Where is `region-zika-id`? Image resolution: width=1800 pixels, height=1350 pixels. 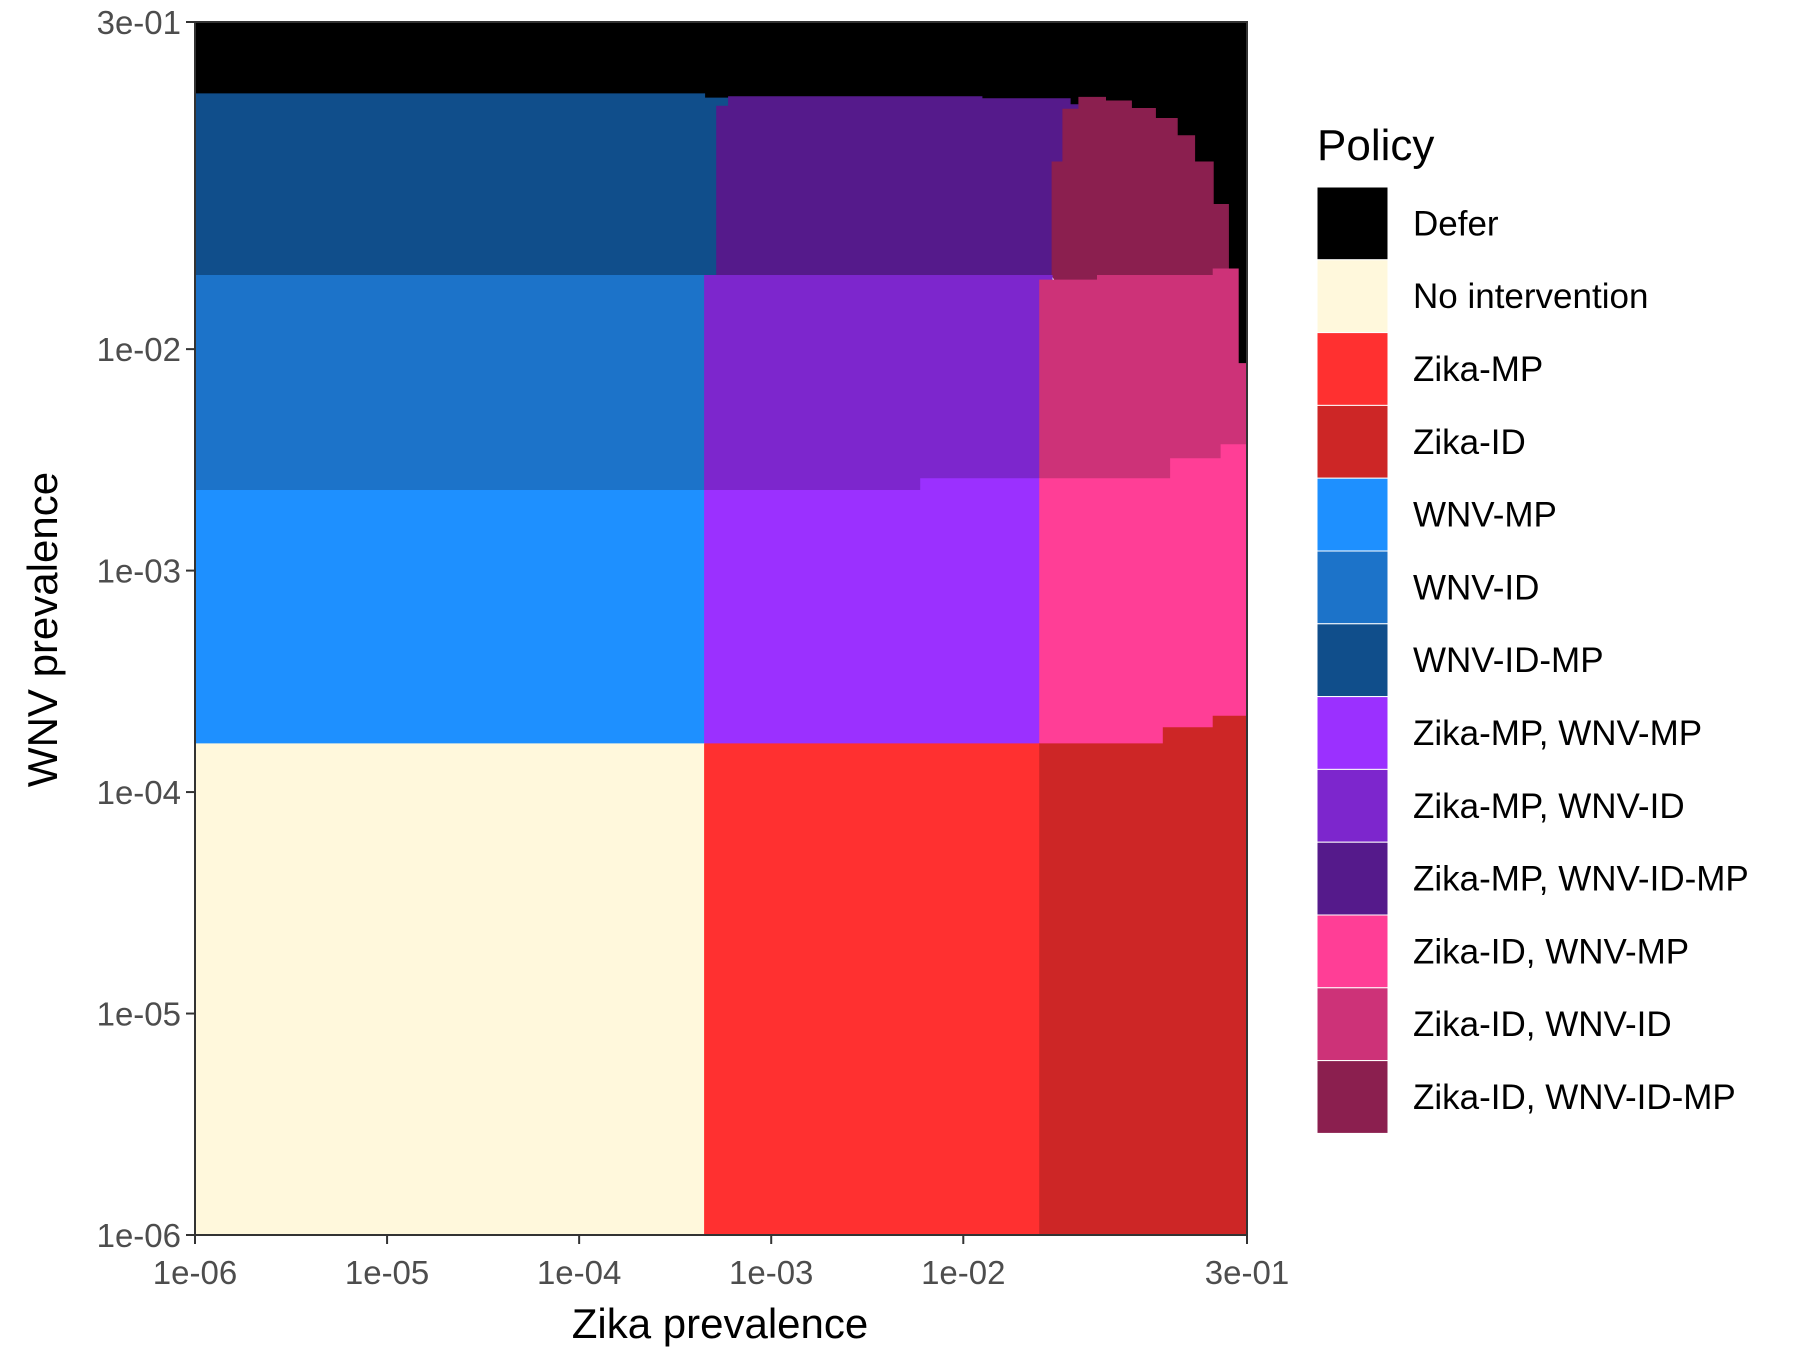 region-zika-id is located at coordinates (1143, 975).